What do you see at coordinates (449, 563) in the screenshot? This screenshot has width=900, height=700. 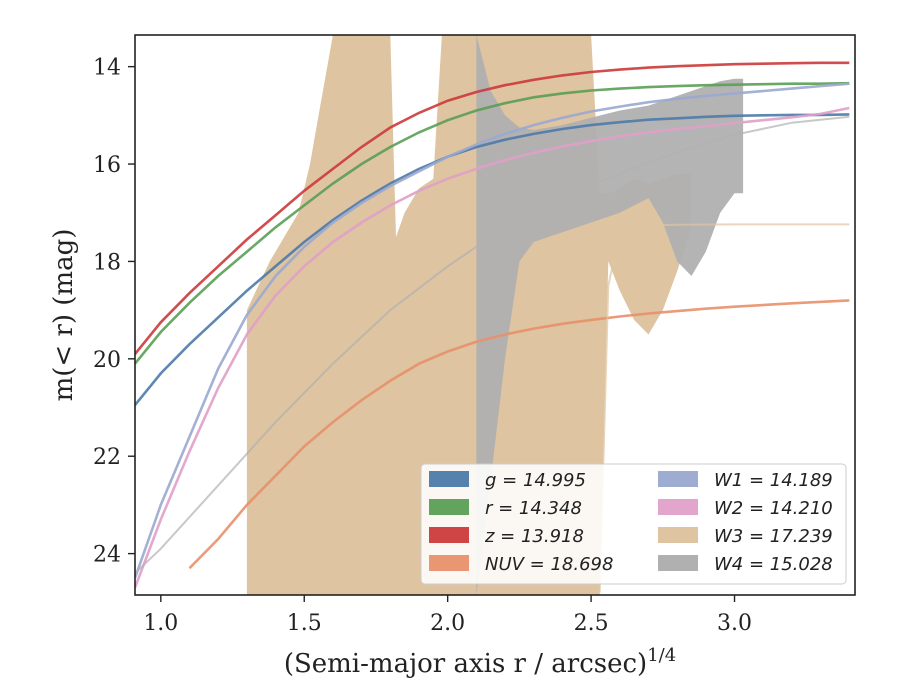 I see `legend-swatch-nuv` at bounding box center [449, 563].